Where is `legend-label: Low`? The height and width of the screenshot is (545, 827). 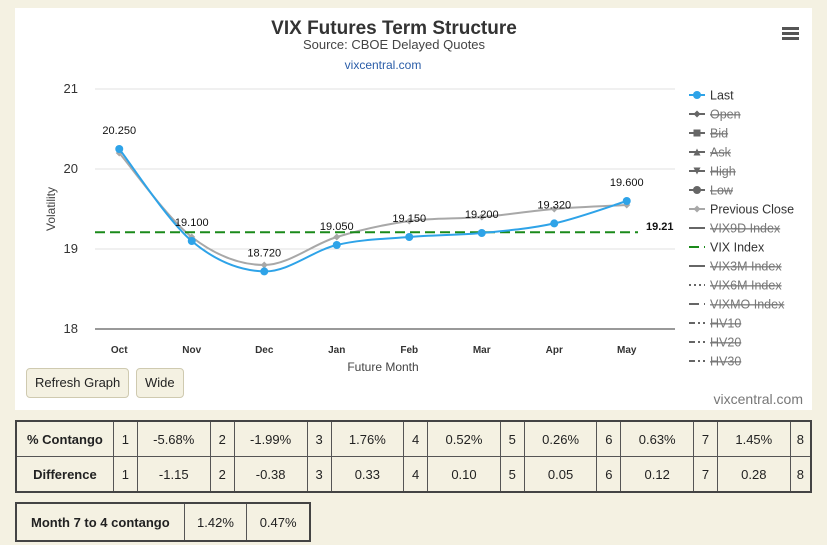
legend-label: Low is located at coordinates (722, 191).